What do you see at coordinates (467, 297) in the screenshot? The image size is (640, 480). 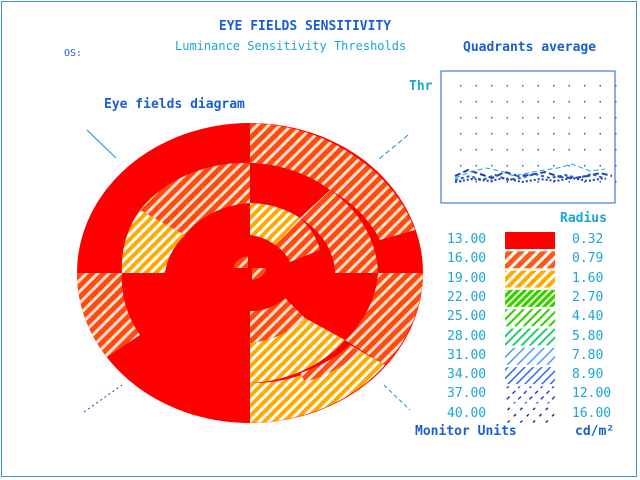 I see `legend-threshold-value: 22.00` at bounding box center [467, 297].